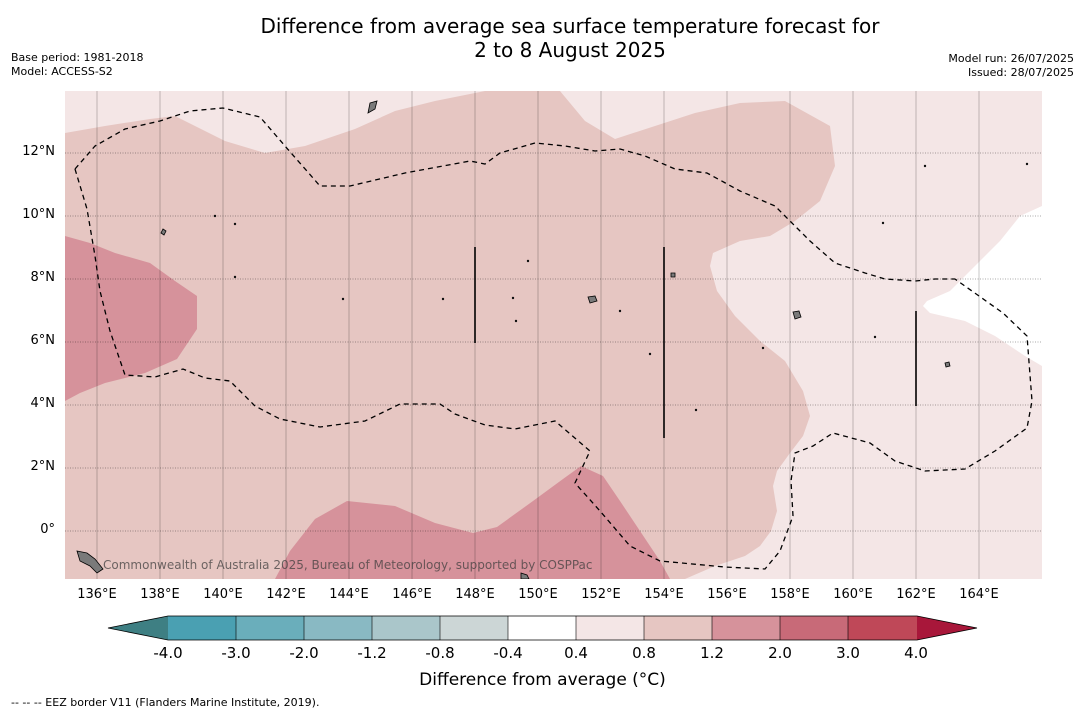 The image size is (1085, 713). What do you see at coordinates (236, 653) in the screenshot?
I see `colorbar-tick-label: -3.0` at bounding box center [236, 653].